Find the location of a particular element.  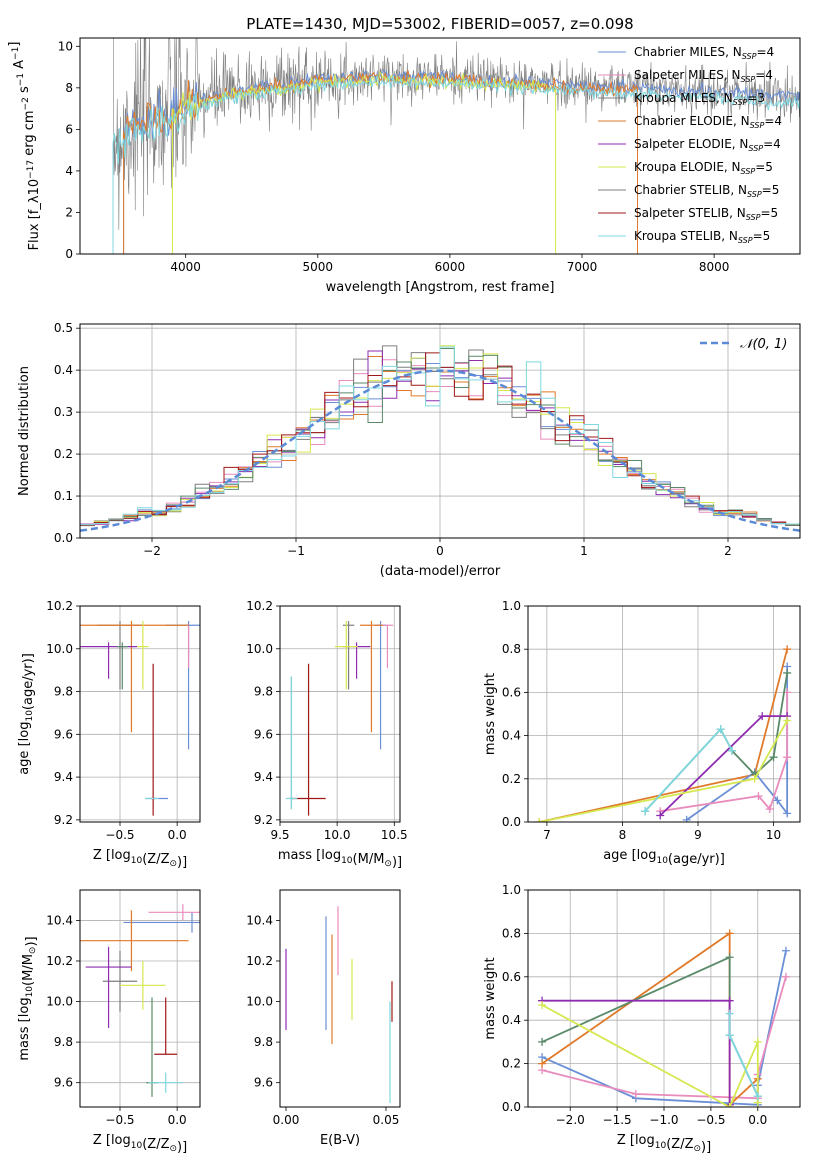

legend-entry: Chabrier ELODIE, NSSP=4 is located at coordinates (708, 122).